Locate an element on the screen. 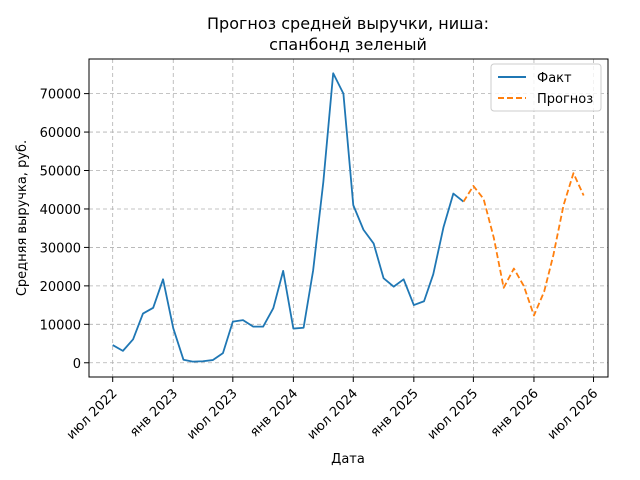  legend-box is located at coordinates (546, 87).